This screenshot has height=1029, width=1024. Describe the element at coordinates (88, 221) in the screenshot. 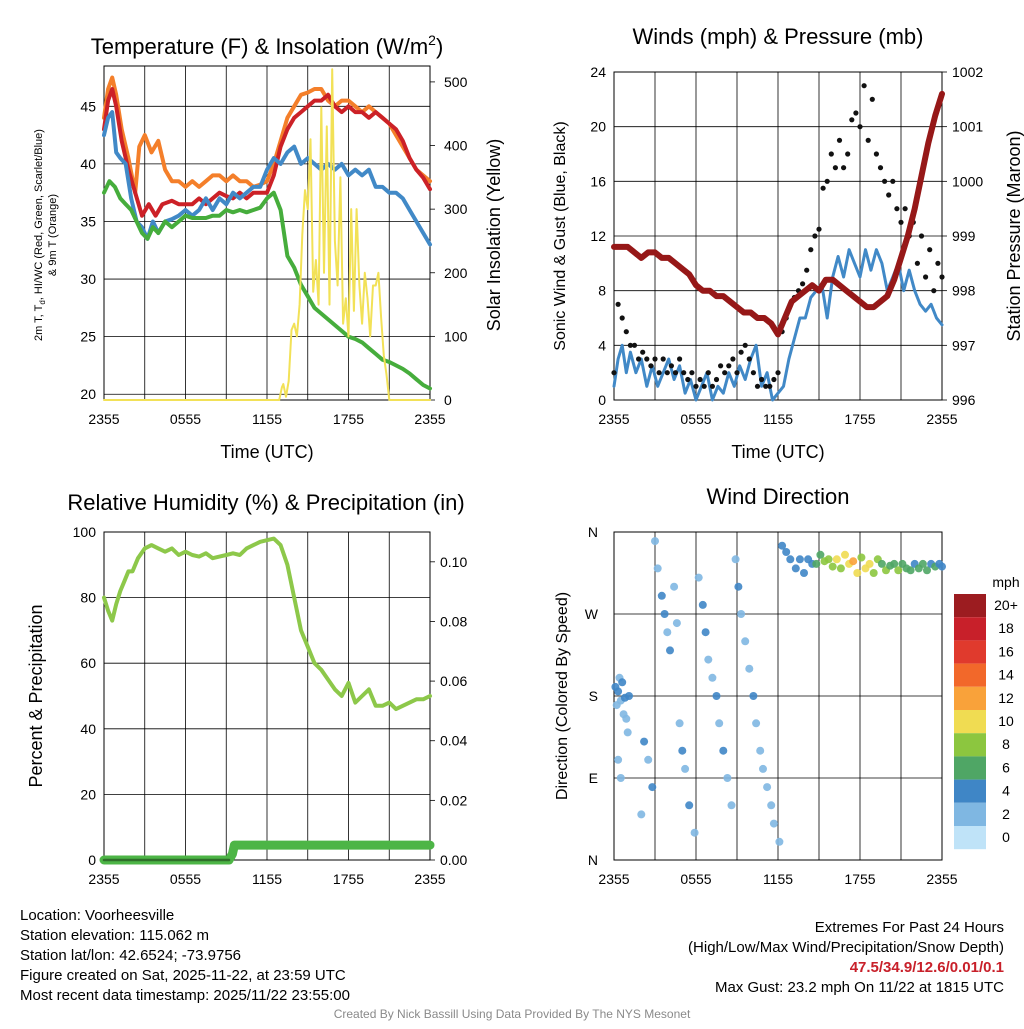

I see `temperature-ytick-label: 35` at that location.